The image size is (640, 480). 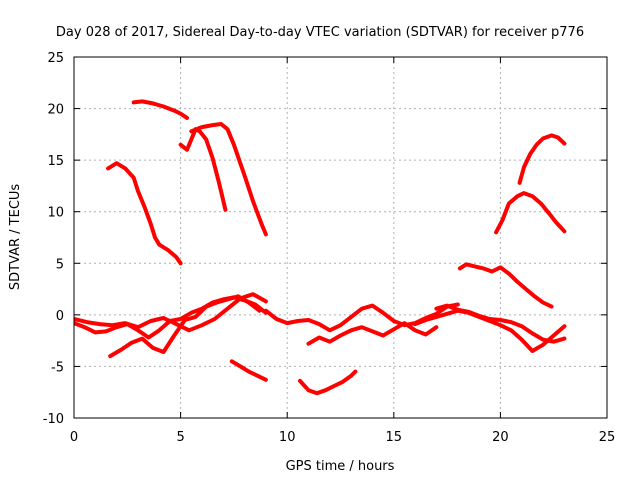 What do you see at coordinates (53, 419) in the screenshot?
I see `y-tick-label: -10` at bounding box center [53, 419].